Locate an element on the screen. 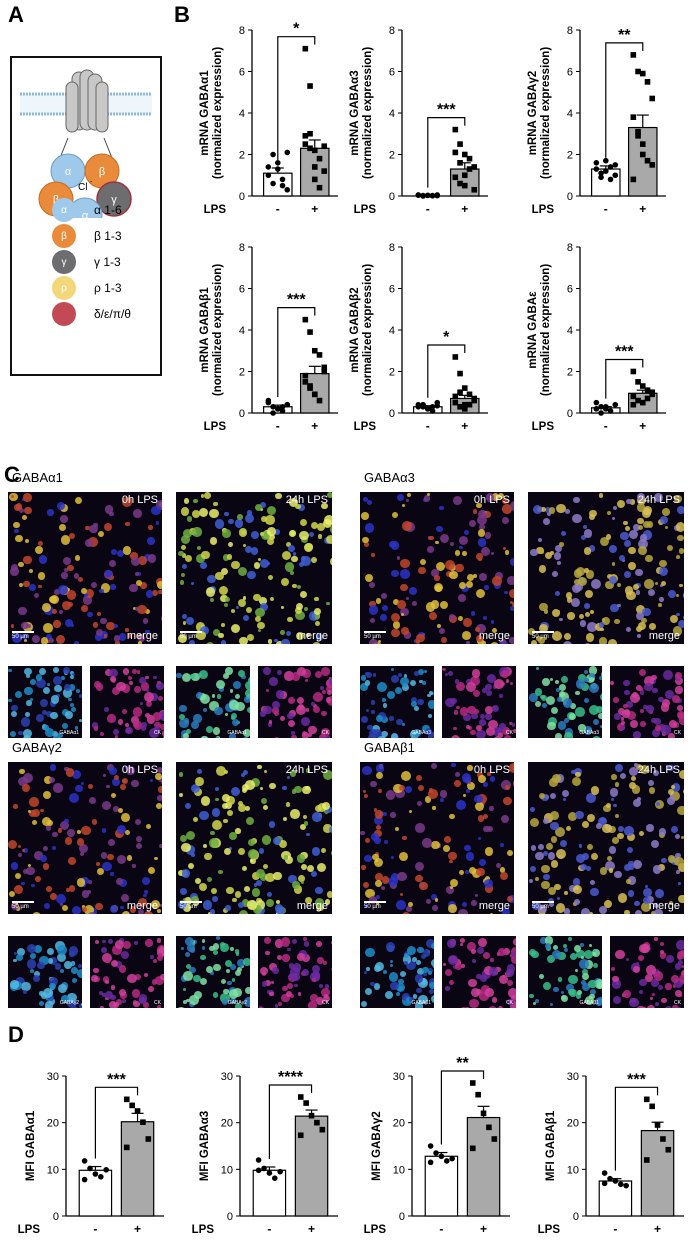  significance-bracket is located at coordinates (296, 98).